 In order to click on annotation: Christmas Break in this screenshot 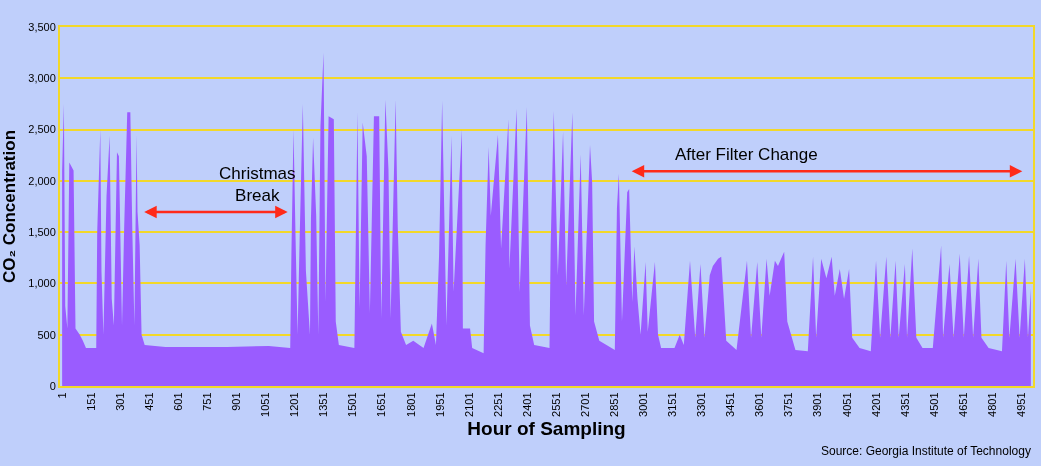, I will do `click(257, 185)`.